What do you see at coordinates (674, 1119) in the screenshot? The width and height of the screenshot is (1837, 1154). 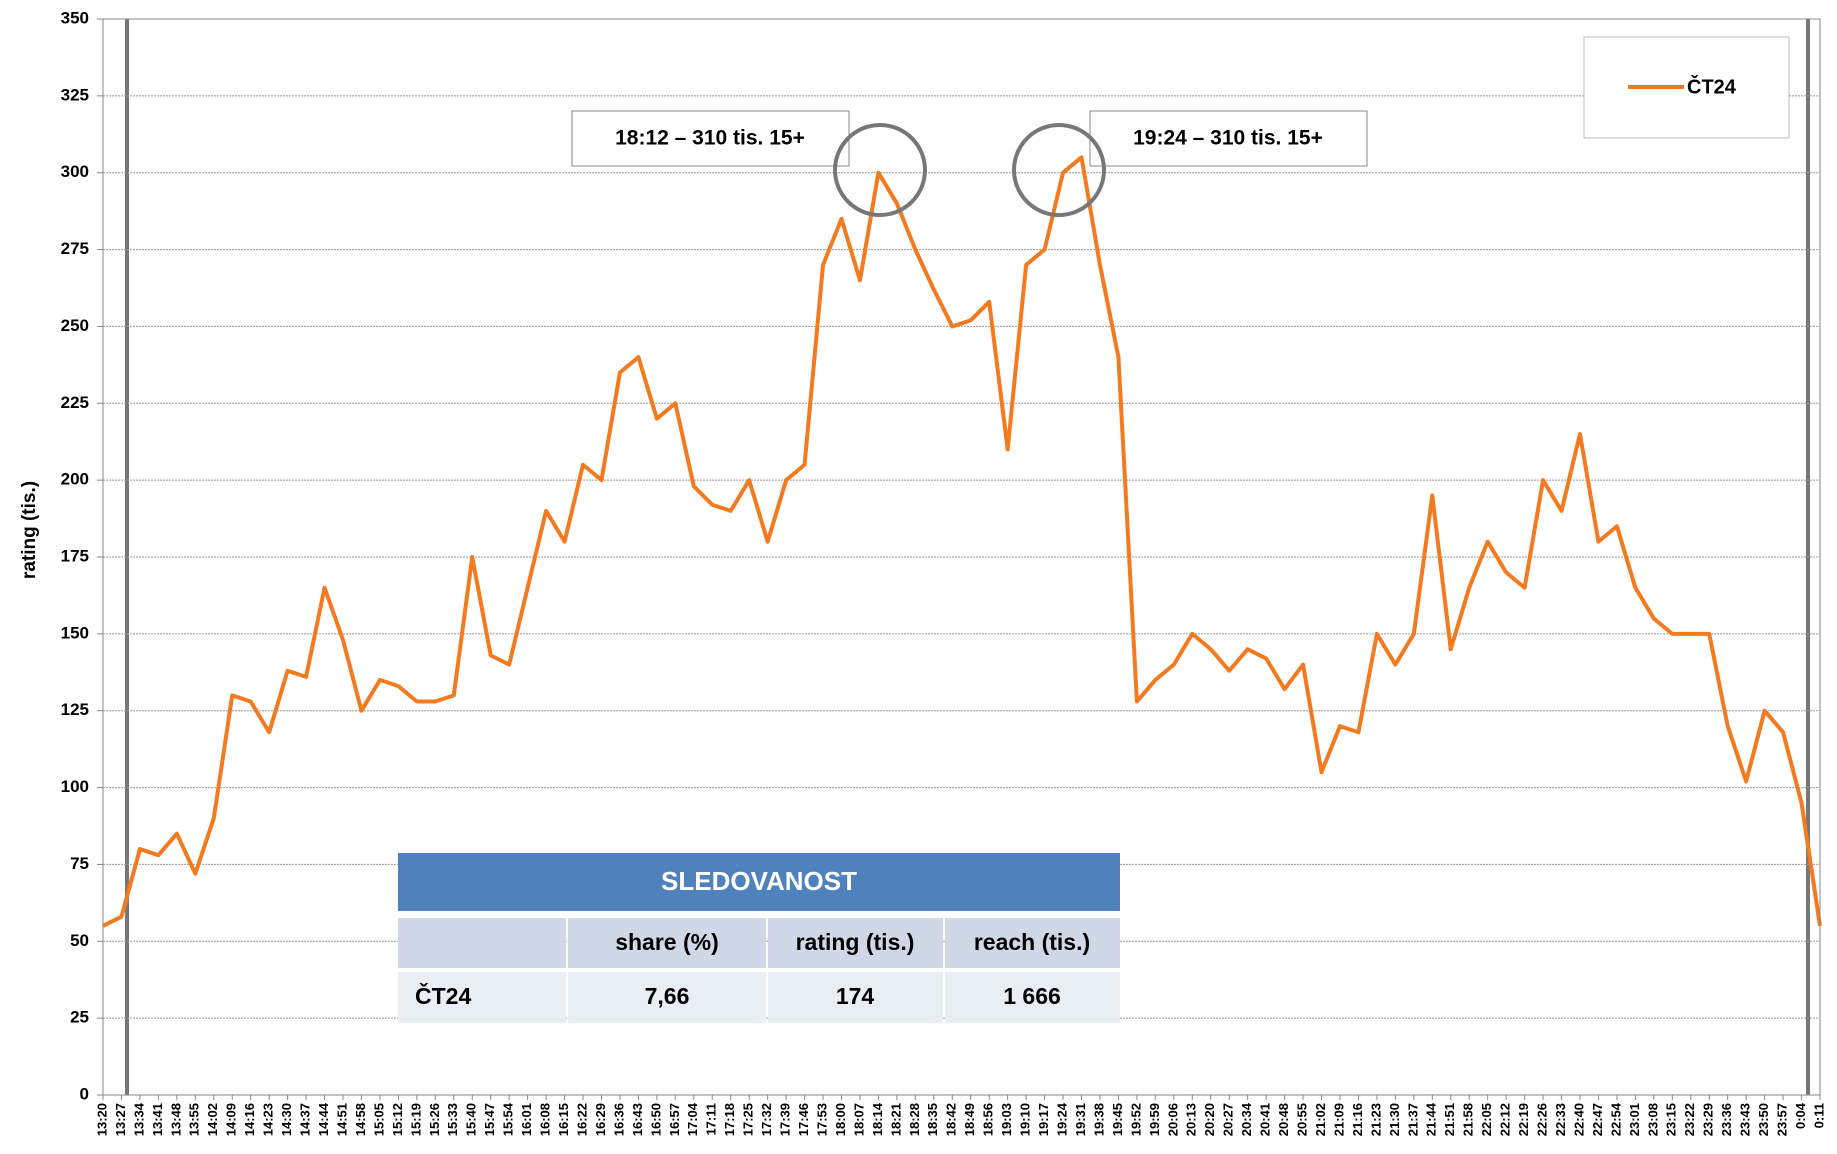 I see `x-tick-label: 16:57` at bounding box center [674, 1119].